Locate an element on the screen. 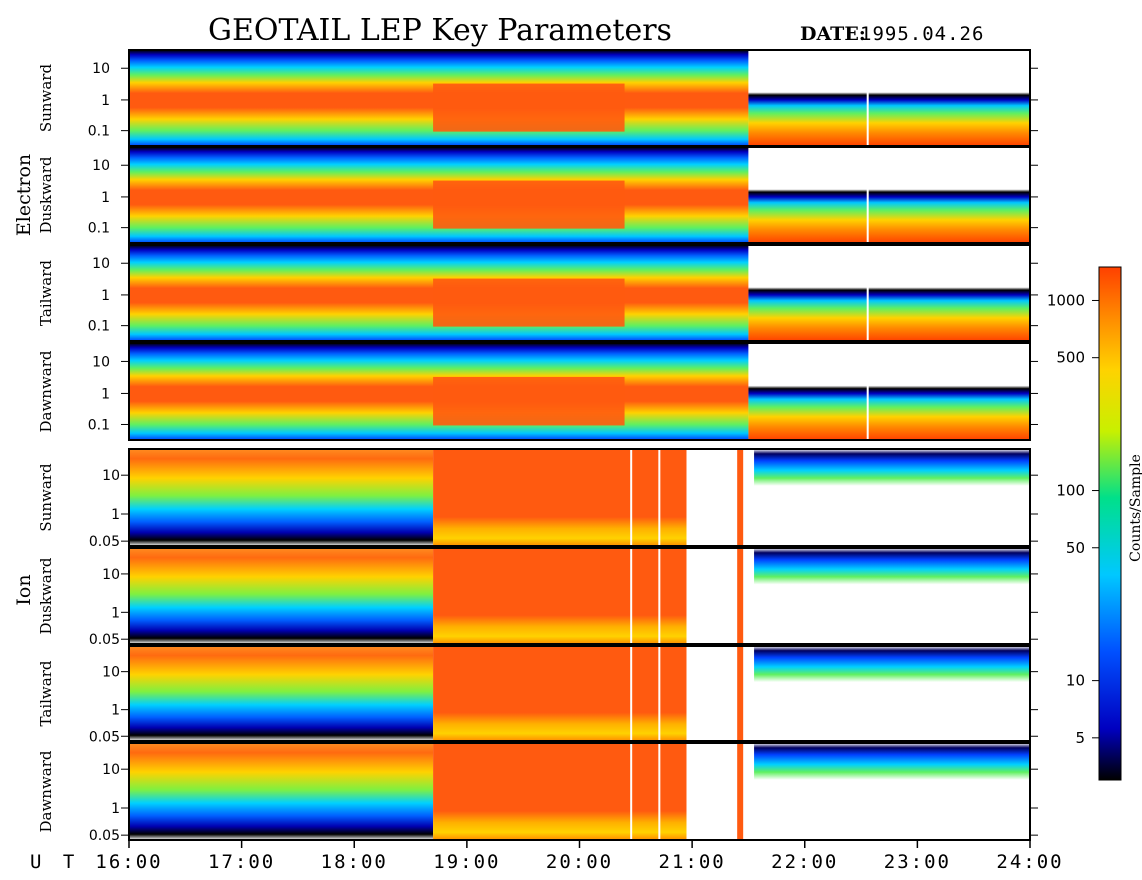 This screenshot has width=1142, height=880. panel-electron-sunward is located at coordinates (579, 98).